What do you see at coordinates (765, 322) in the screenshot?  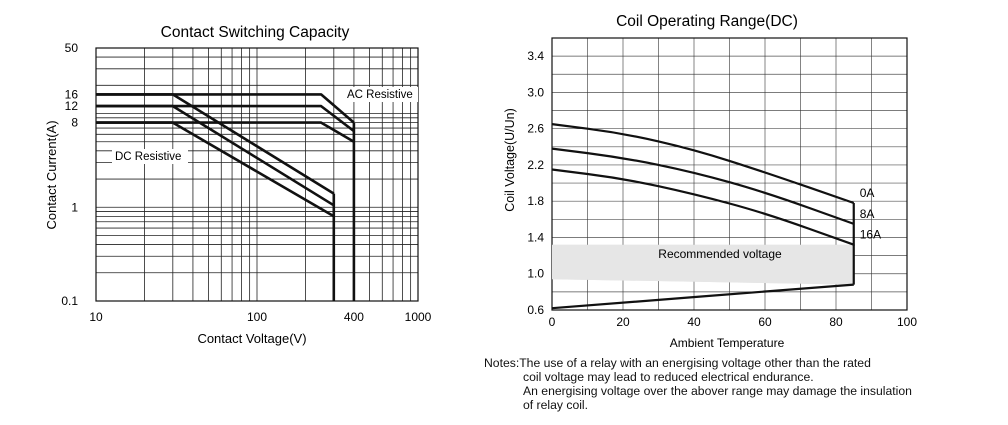 I see `x-tick-label: 60` at bounding box center [765, 322].